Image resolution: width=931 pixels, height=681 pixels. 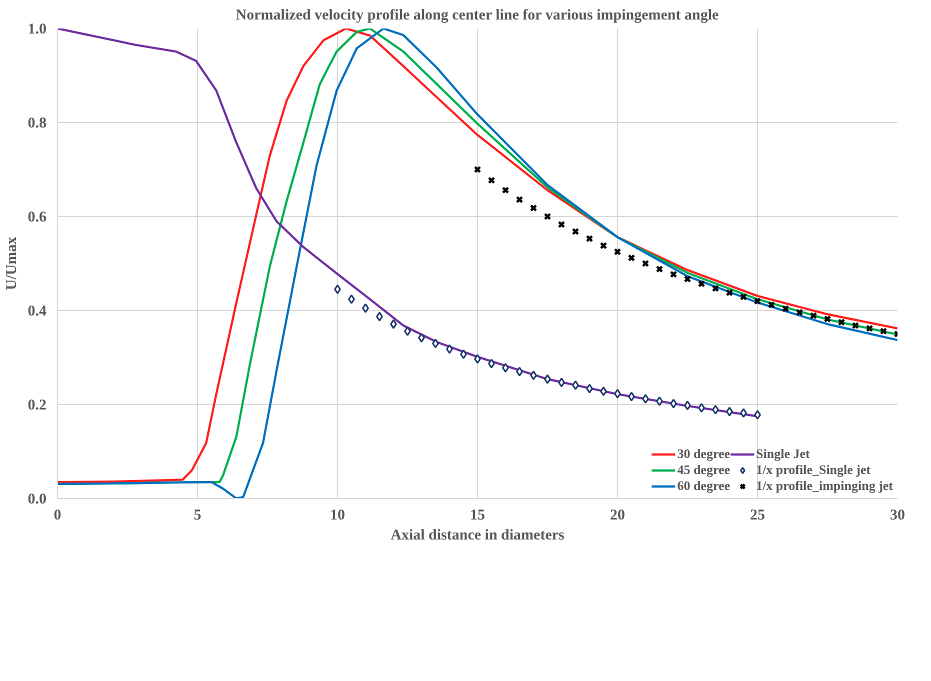 What do you see at coordinates (37, 500) in the screenshot?
I see `y-tick-label: 0.0` at bounding box center [37, 500].